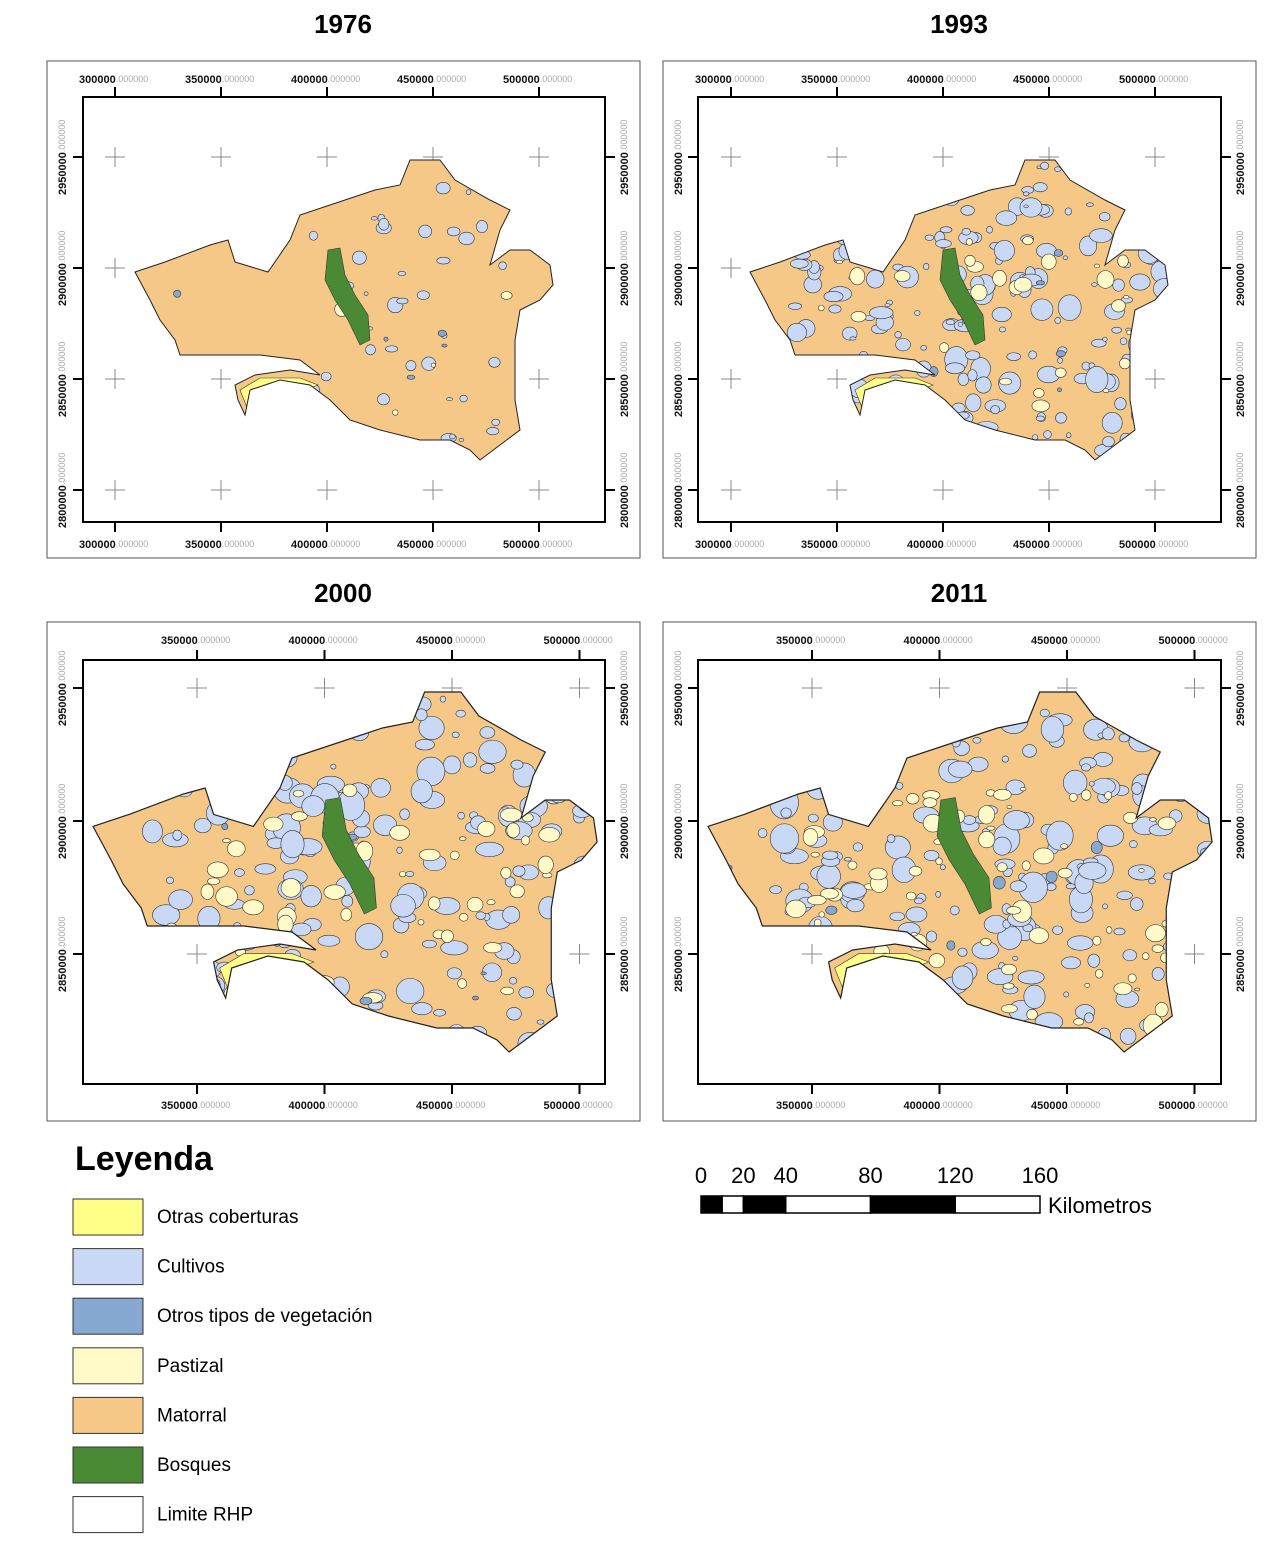  What do you see at coordinates (997, 1204) in the screenshot?
I see `scale-segment` at bounding box center [997, 1204].